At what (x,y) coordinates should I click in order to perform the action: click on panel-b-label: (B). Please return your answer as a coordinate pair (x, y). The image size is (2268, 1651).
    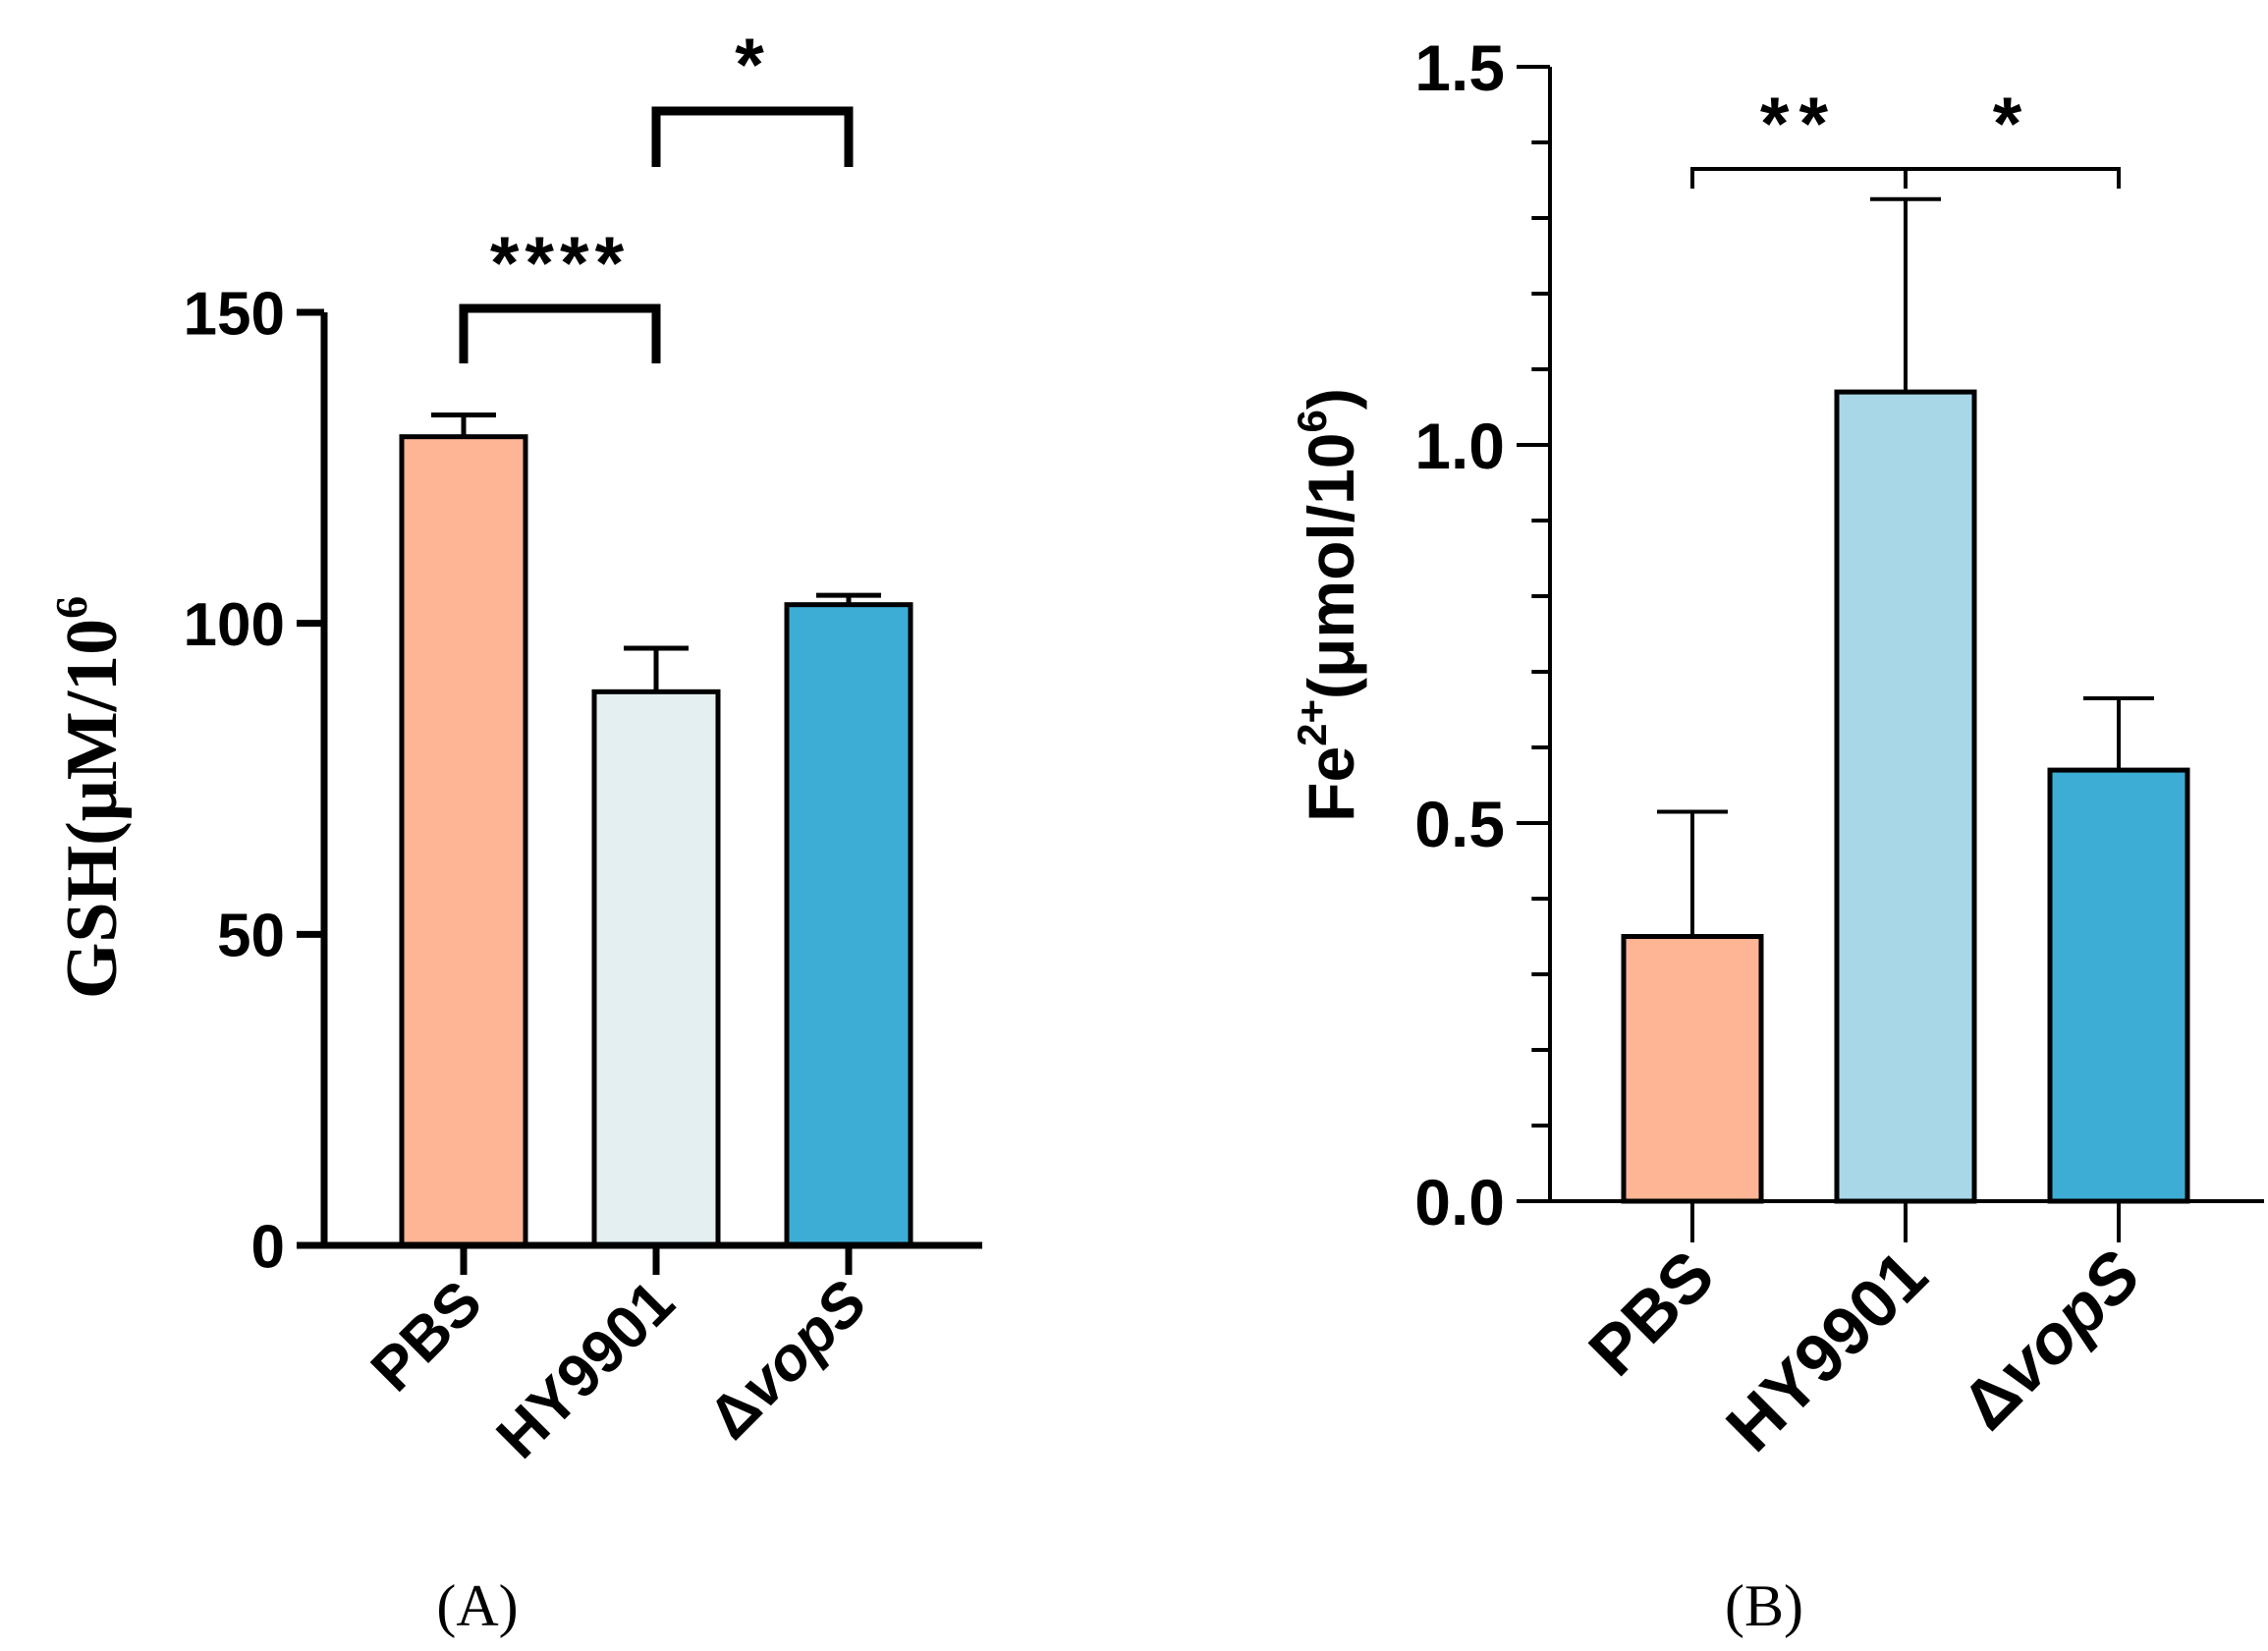
    Looking at the image, I should click on (1764, 1605).